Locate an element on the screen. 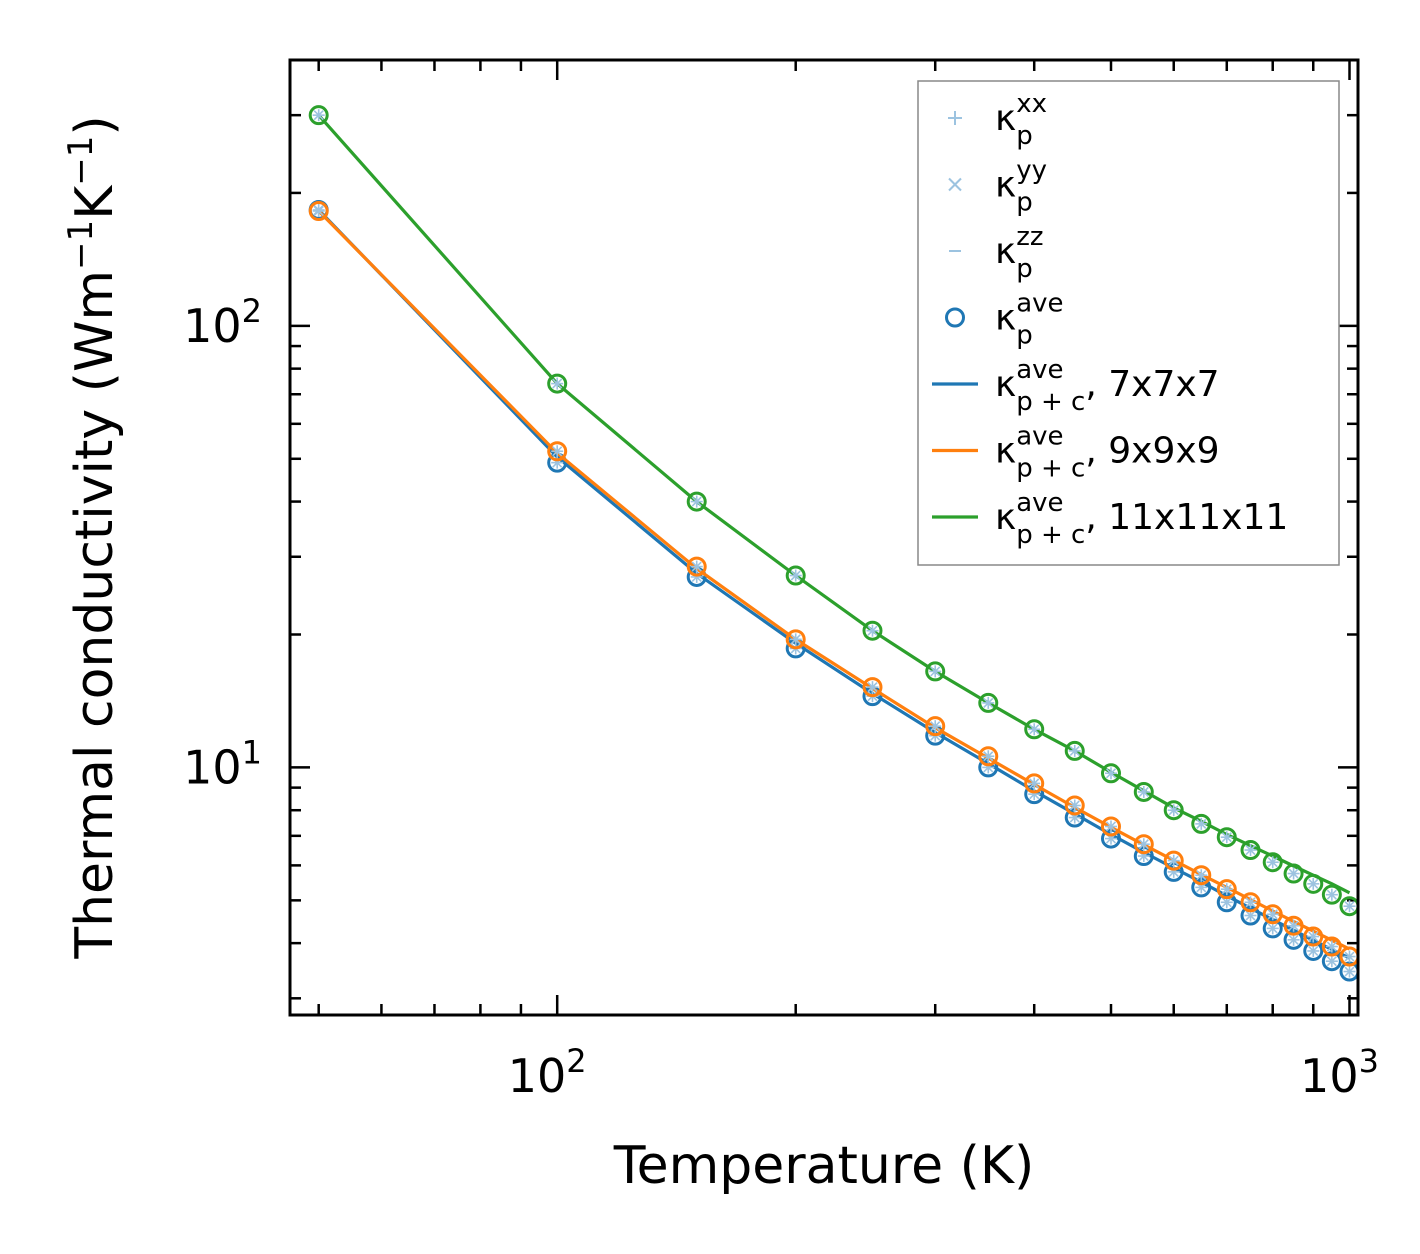 The width and height of the screenshot is (1420, 1254). legend-item: κave p is located at coordinates (1004, 320).